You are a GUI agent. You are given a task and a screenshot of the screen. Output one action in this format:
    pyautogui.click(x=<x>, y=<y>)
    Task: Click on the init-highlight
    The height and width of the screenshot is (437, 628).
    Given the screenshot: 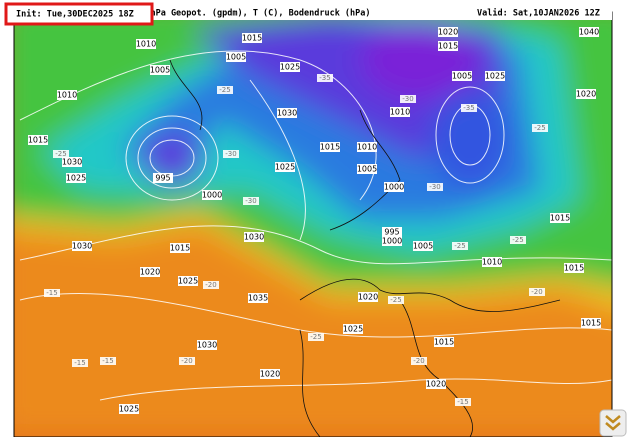 What is the action you would take?
    pyautogui.click(x=79, y=14)
    